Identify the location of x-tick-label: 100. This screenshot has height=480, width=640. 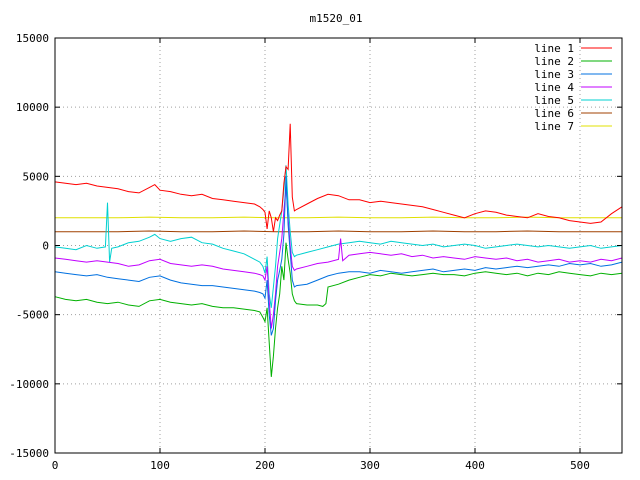
(160, 465).